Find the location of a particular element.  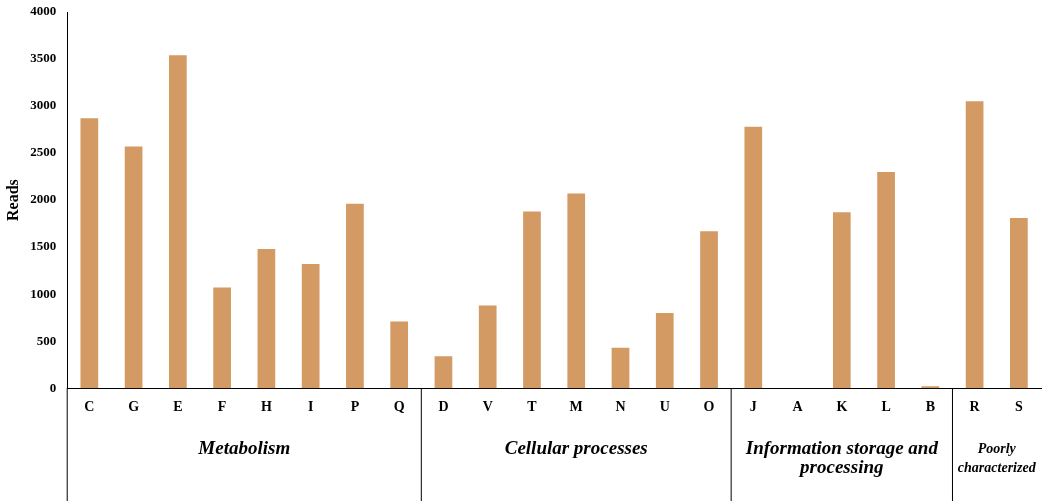

x-tick-label: P is located at coordinates (355, 407).